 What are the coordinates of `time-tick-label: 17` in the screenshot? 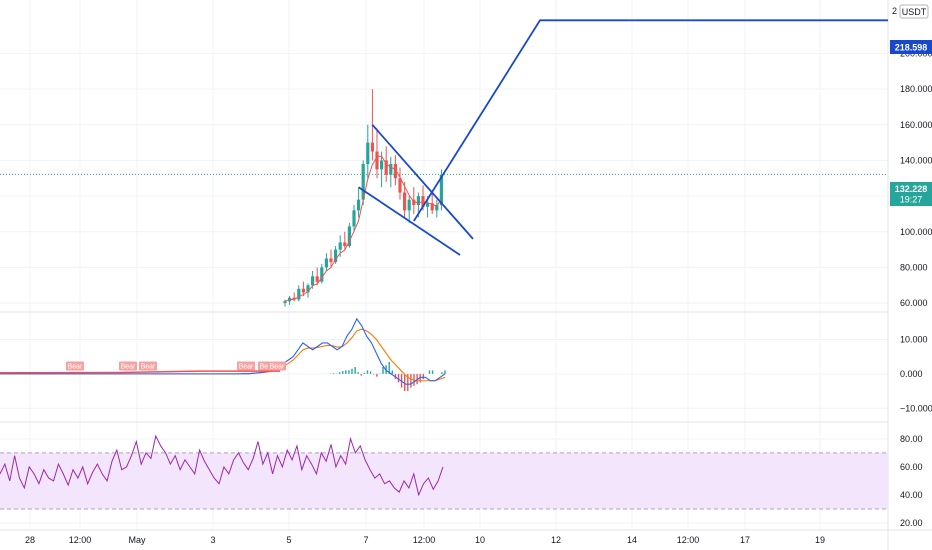 It's located at (745, 540).